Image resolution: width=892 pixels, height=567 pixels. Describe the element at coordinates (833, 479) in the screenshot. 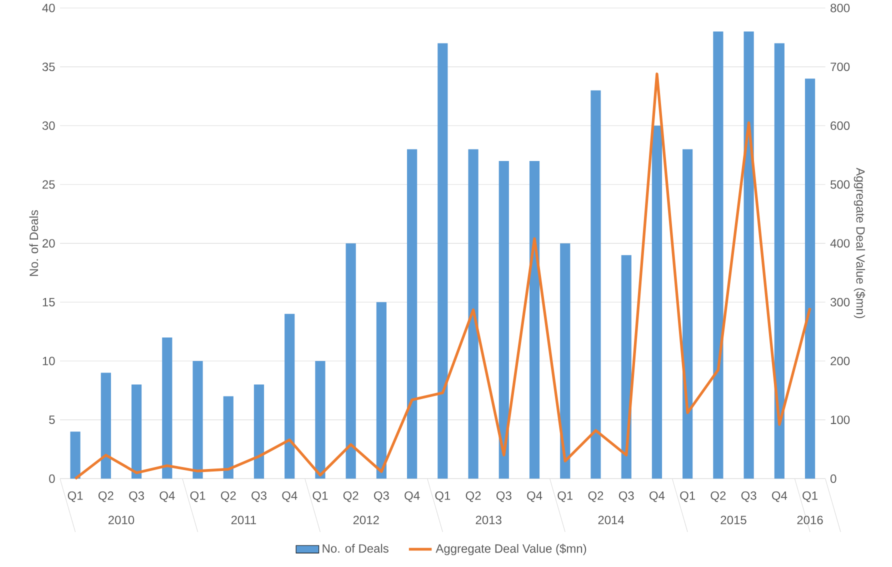

I see `y2-tick-label: 0` at that location.